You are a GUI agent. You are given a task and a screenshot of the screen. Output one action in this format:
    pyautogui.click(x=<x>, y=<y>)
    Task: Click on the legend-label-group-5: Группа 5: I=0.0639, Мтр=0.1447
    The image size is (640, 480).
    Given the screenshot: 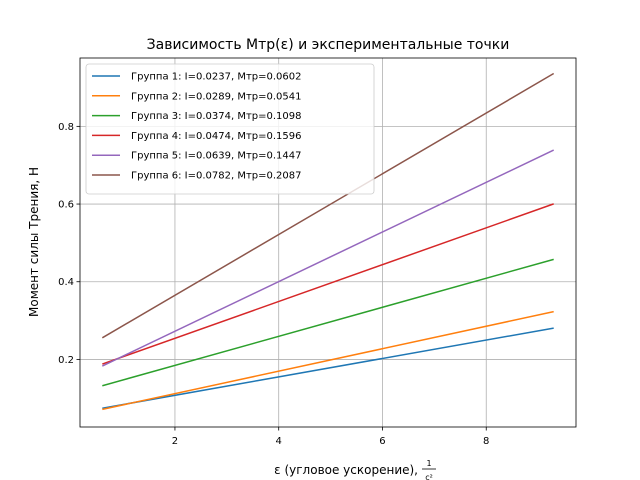 What is the action you would take?
    pyautogui.click(x=216, y=156)
    